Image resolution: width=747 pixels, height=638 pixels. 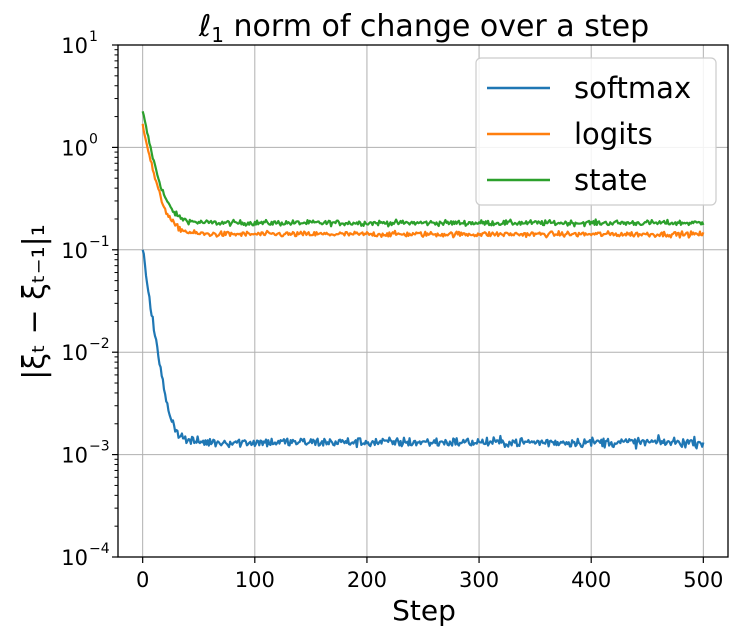 What do you see at coordinates (591, 580) in the screenshot?
I see `x-tick-label: 400` at bounding box center [591, 580].